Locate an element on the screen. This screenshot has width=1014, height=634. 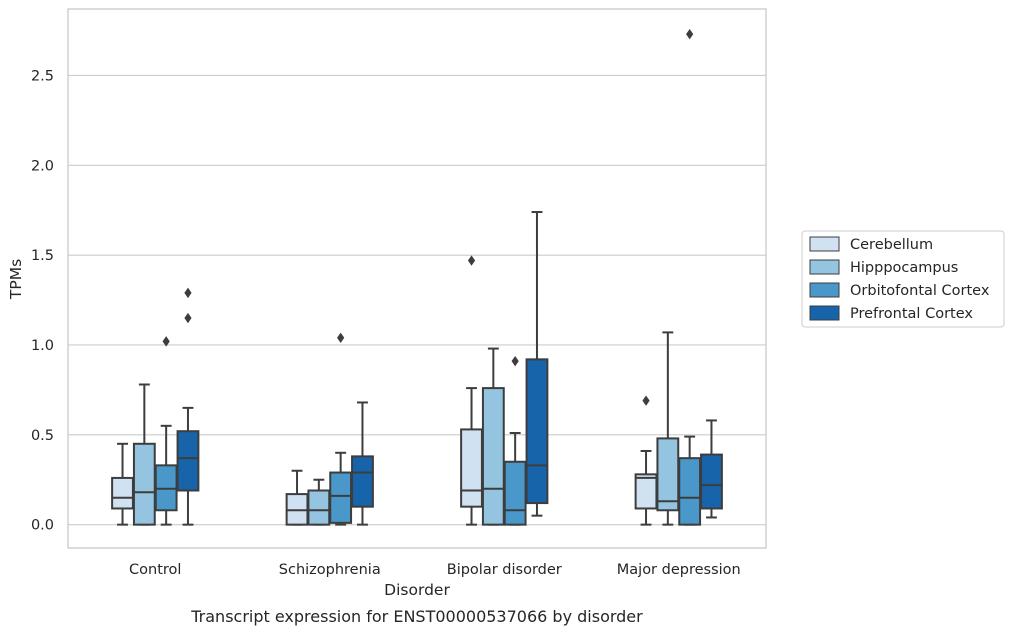
x-axis-label: Disorder is located at coordinates (417, 590).